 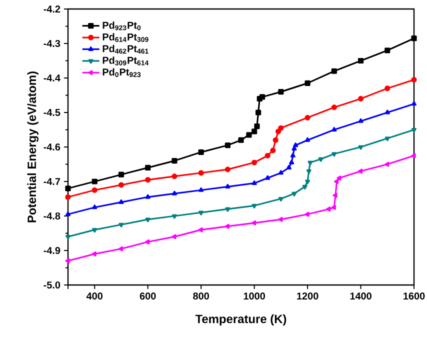 What do you see at coordinates (201, 296) in the screenshot?
I see `x-tick-label: 800` at bounding box center [201, 296].